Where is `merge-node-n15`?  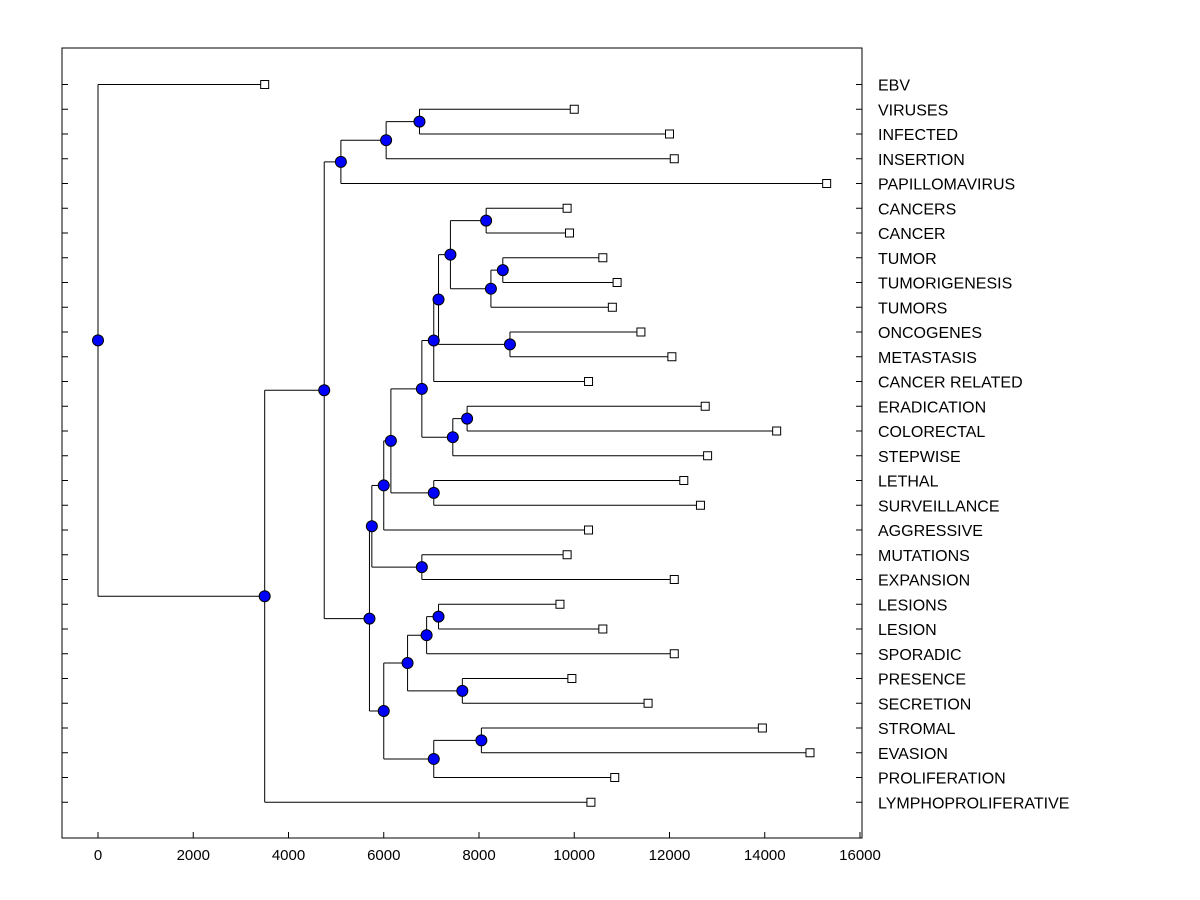
merge-node-n15 is located at coordinates (390, 440).